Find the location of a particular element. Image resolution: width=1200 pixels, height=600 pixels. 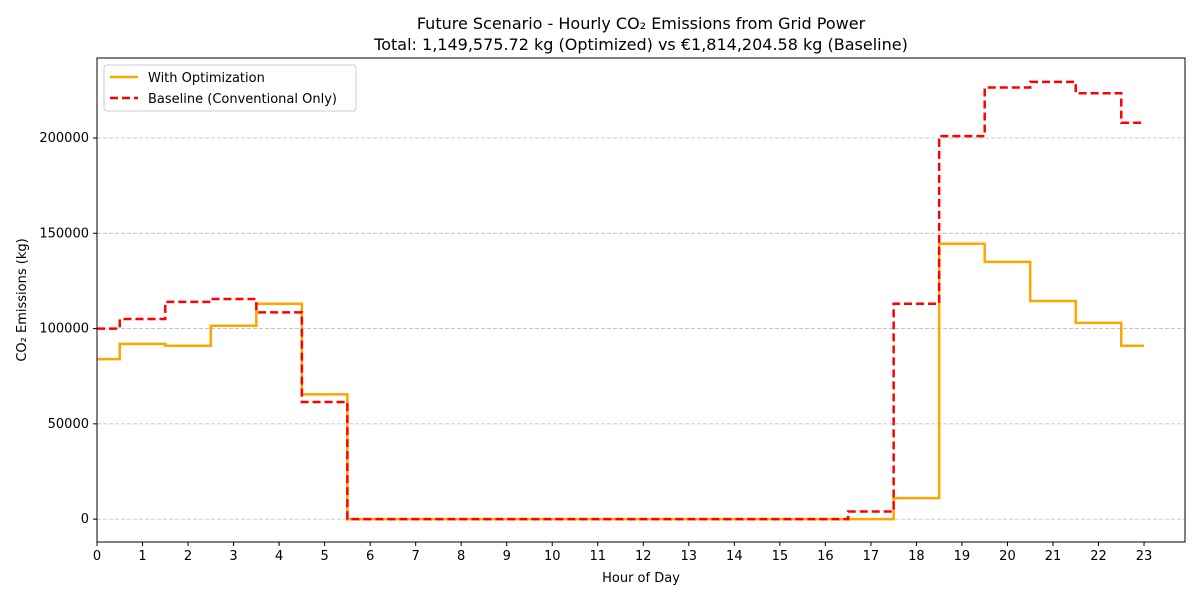

x-tick-label: 12 is located at coordinates (643, 556).